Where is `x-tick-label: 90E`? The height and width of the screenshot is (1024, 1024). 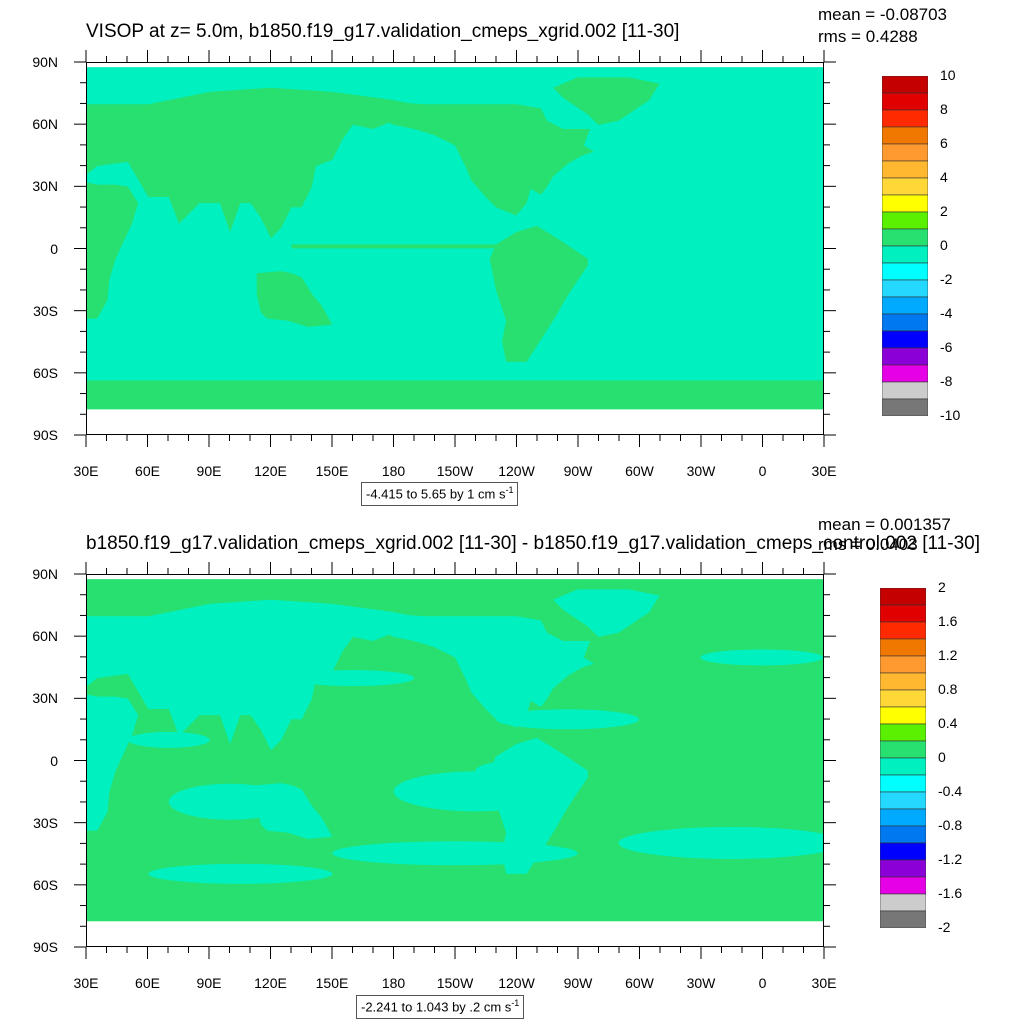
x-tick-label: 90E is located at coordinates (209, 983).